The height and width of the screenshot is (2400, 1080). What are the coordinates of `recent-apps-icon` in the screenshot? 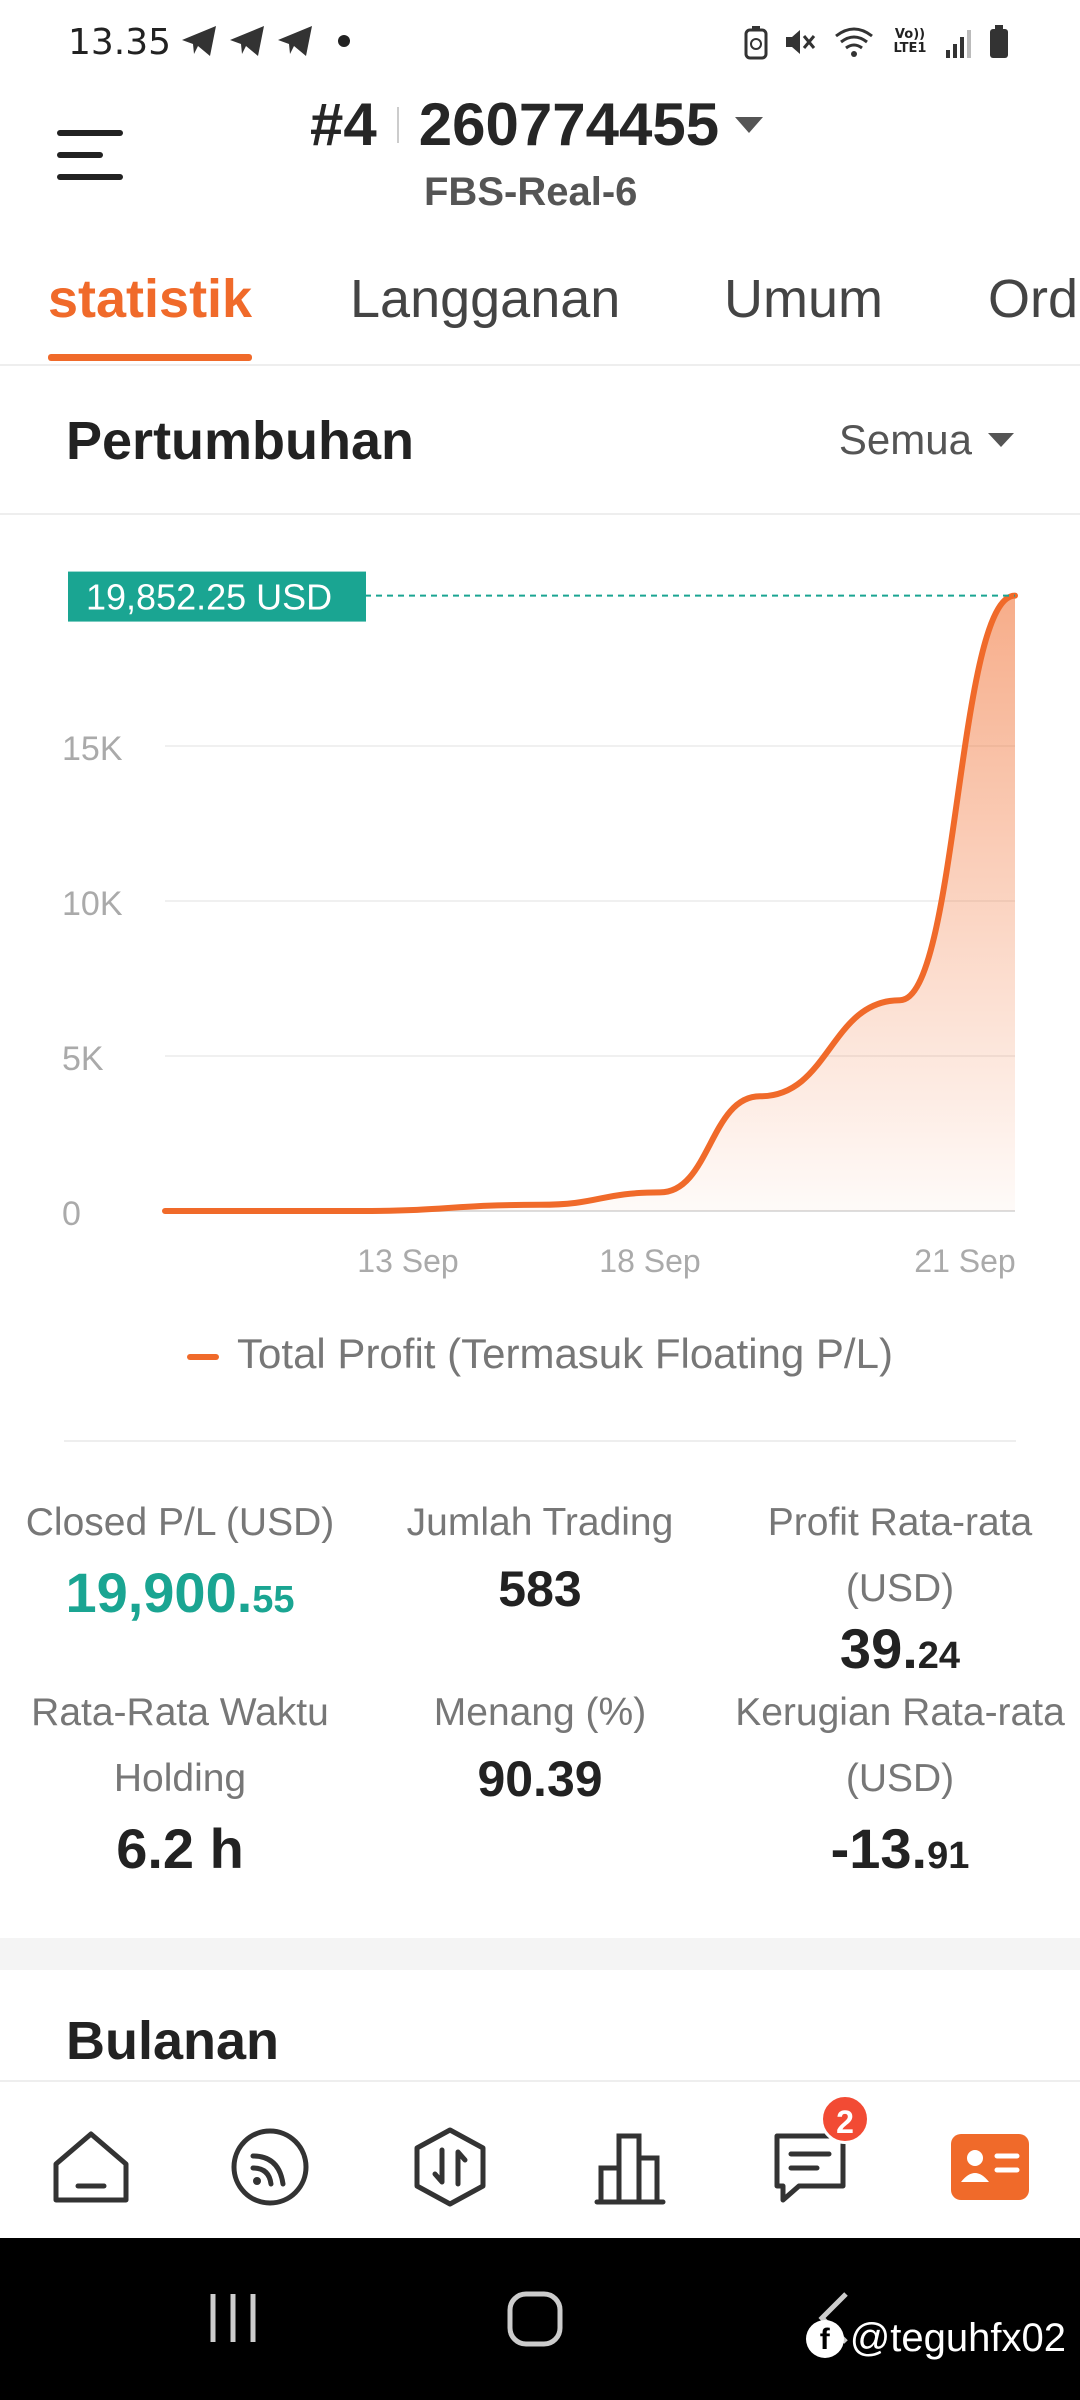 It's located at (233, 2318).